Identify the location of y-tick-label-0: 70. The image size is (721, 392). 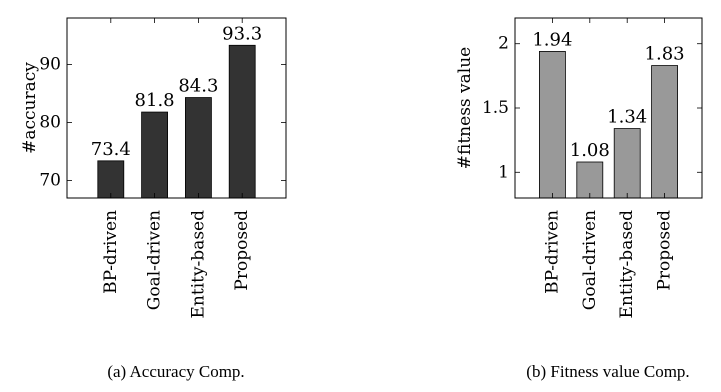
(50, 181).